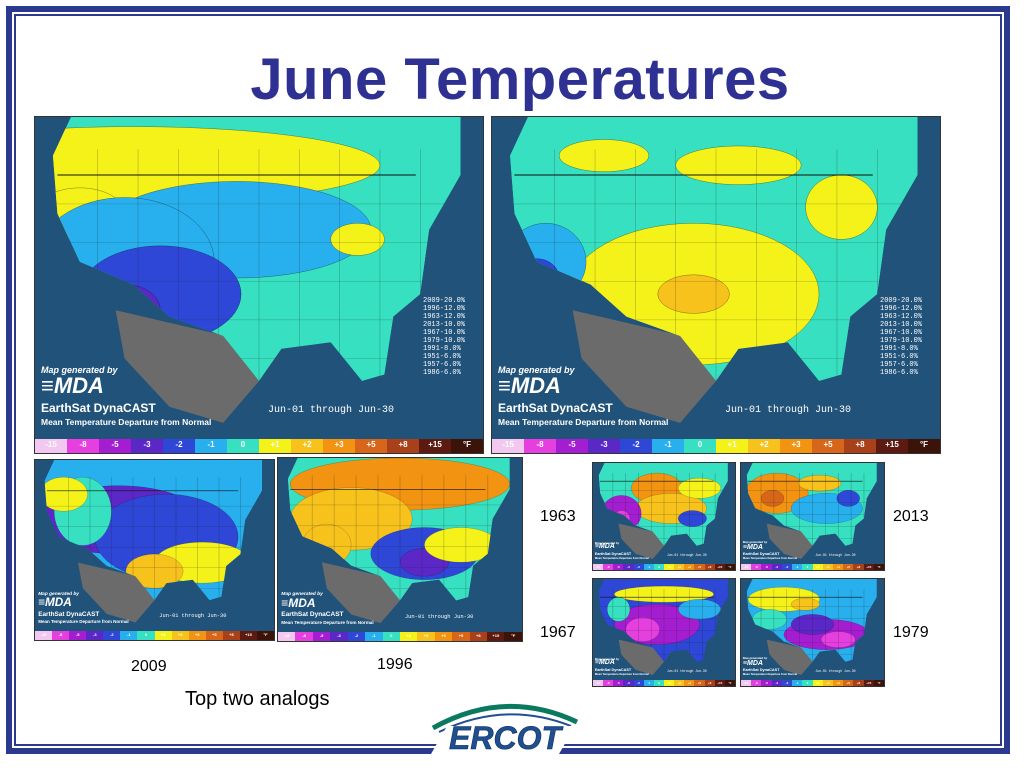 The height and width of the screenshot is (768, 1024). What do you see at coordinates (899, 365) in the screenshot?
I see `analog-weight-item: 1957-6.0%` at bounding box center [899, 365].